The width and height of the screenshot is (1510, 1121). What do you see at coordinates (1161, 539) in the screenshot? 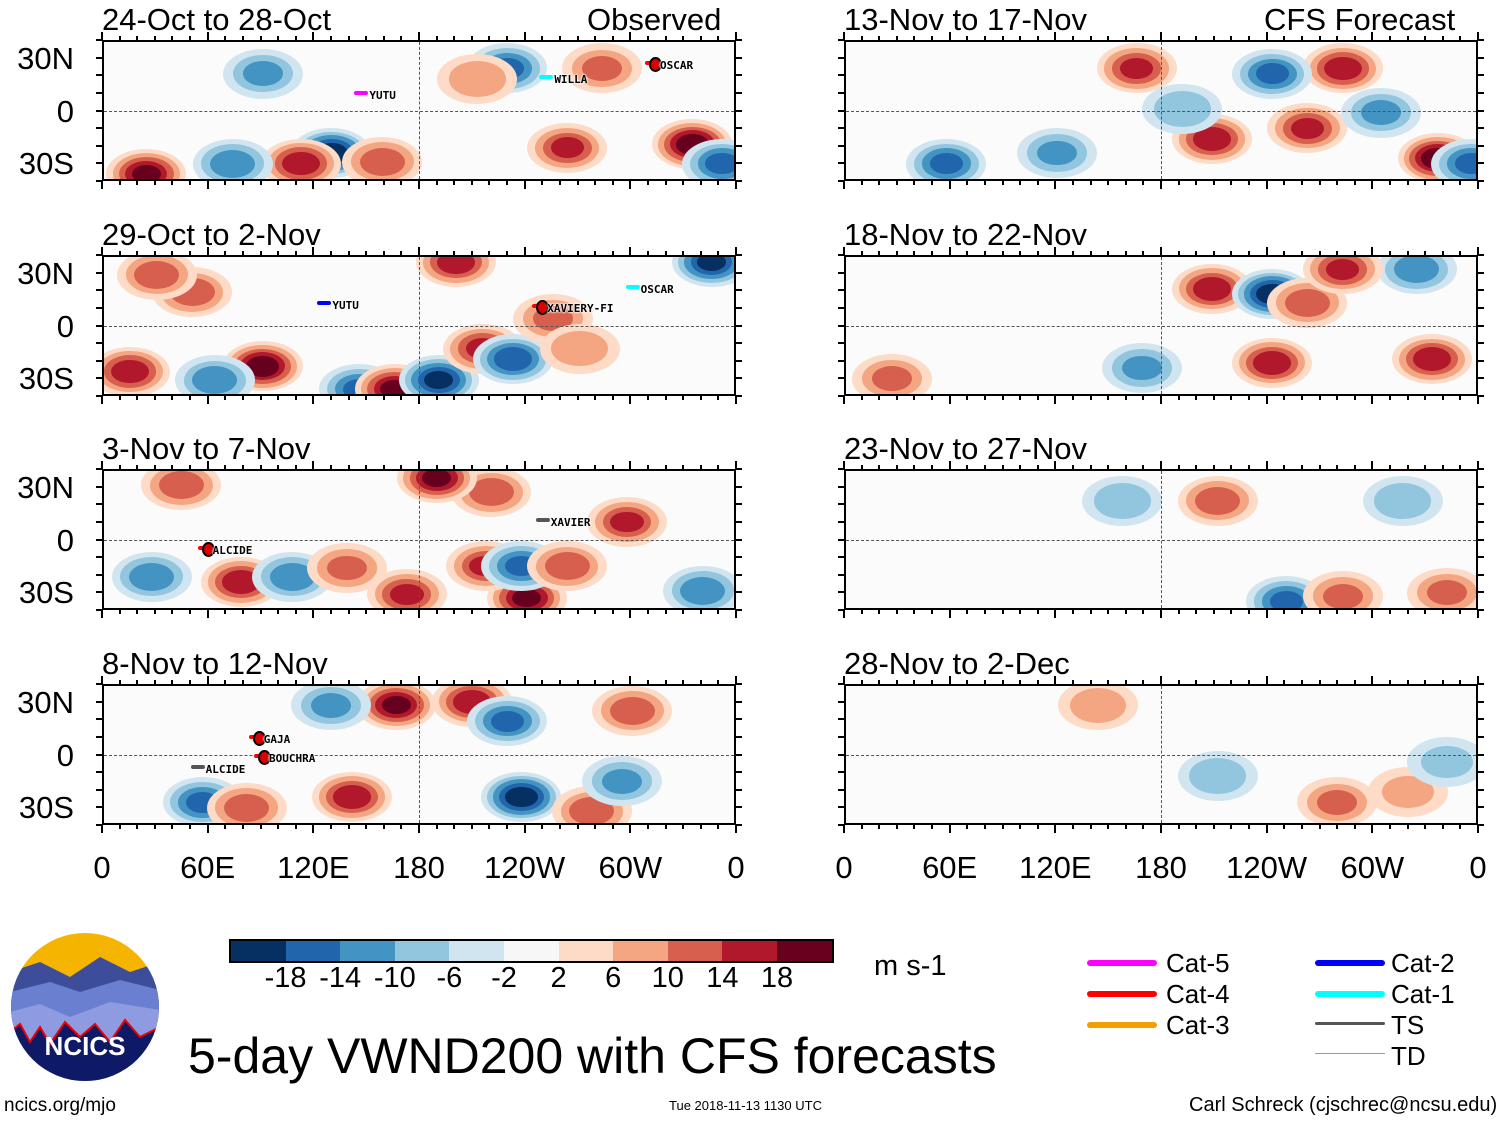
I see `map-panel` at bounding box center [1161, 539].